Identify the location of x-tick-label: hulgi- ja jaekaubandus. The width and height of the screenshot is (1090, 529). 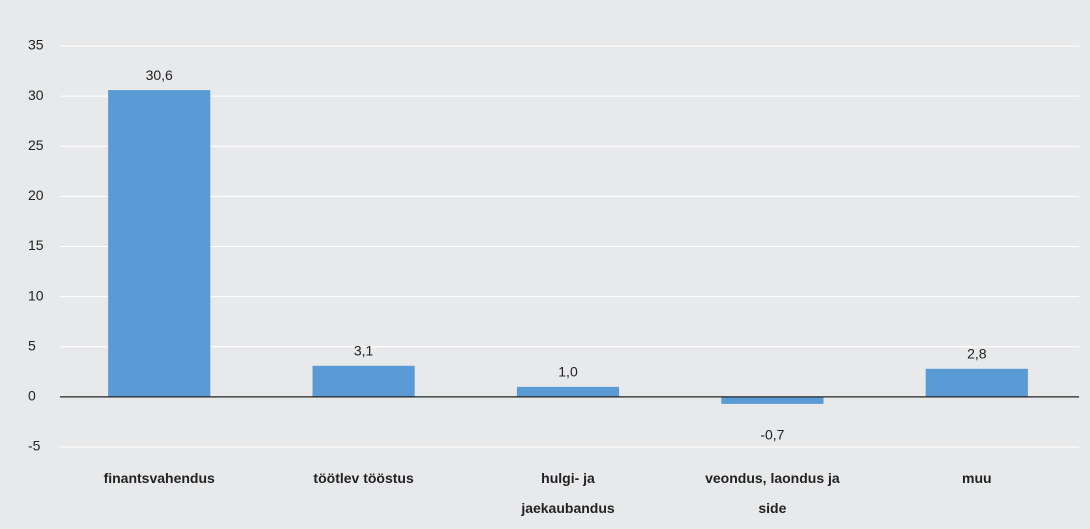
(568, 493).